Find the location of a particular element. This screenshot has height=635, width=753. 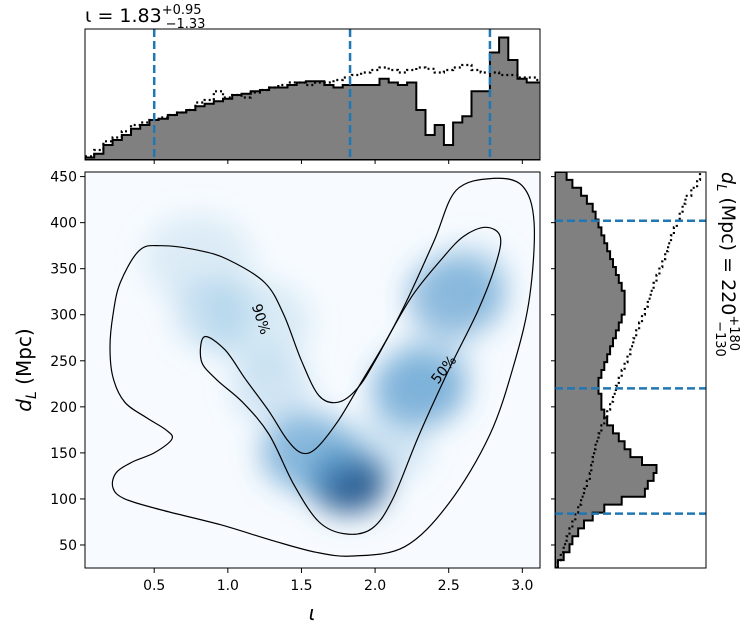

x-axis-label: ι is located at coordinates (312, 613).